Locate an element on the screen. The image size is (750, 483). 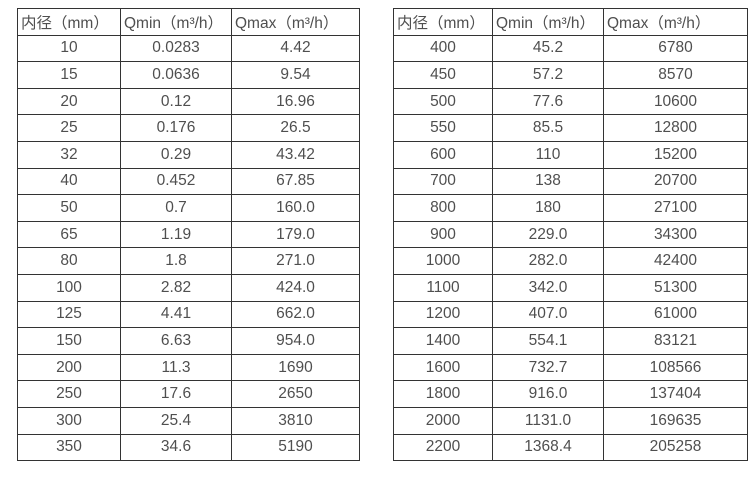
table-row: 400 45.2 6780 is located at coordinates (570, 48).